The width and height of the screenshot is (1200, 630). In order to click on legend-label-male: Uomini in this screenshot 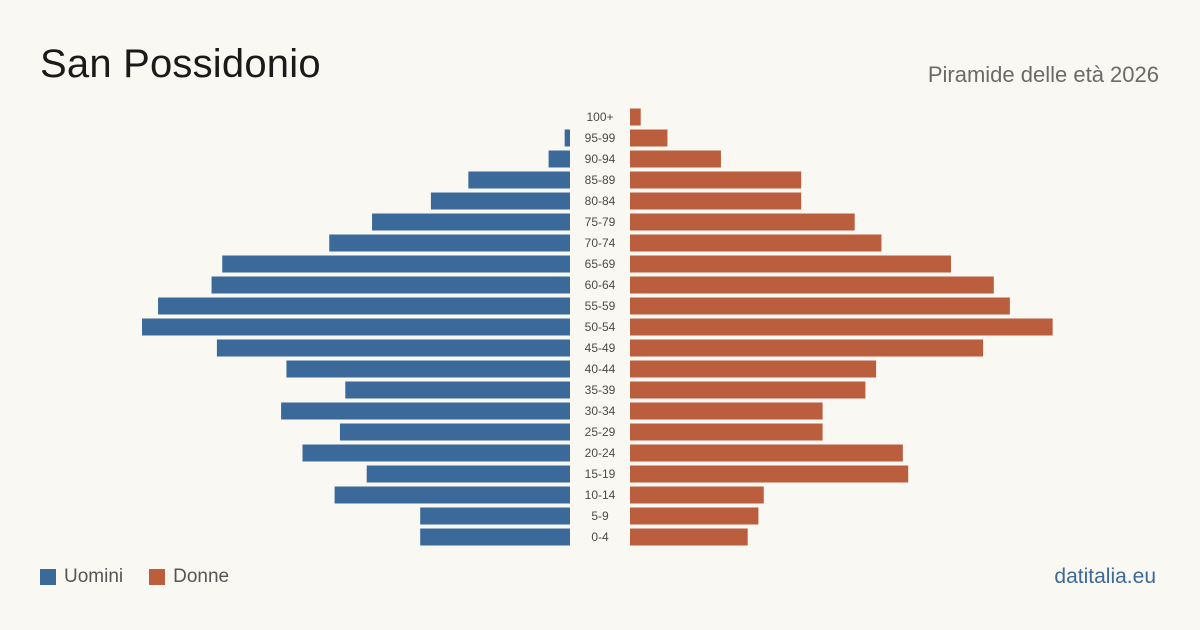, I will do `click(94, 576)`.